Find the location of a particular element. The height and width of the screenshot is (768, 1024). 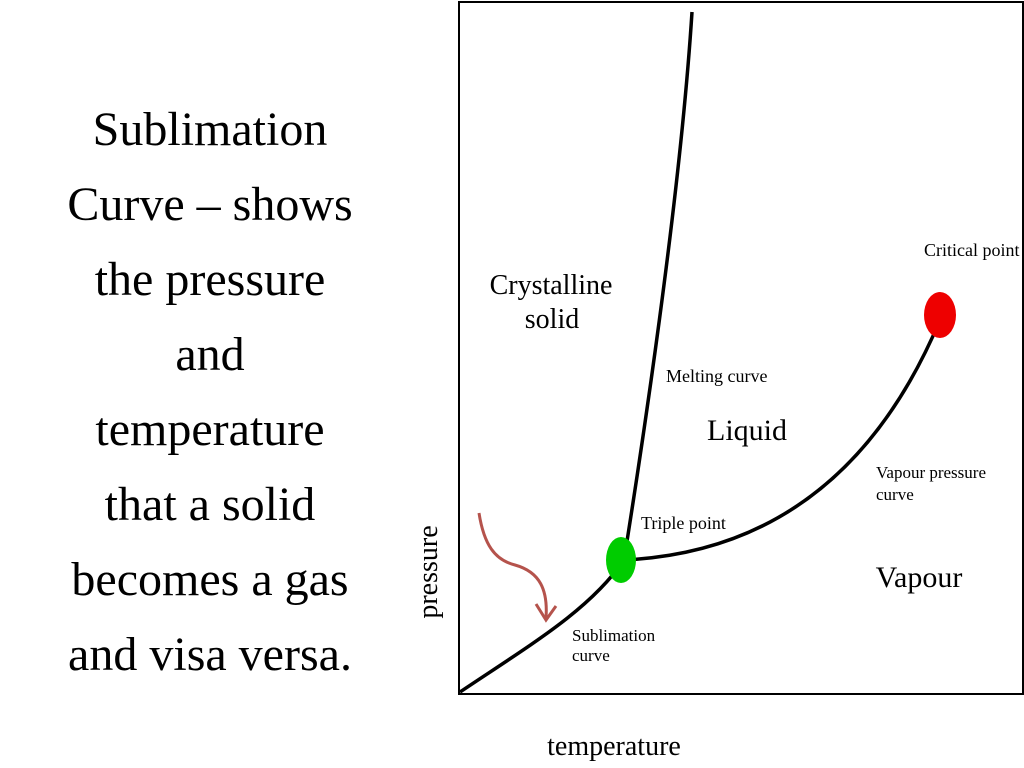

x-axis-label: temperature is located at coordinates (614, 746).